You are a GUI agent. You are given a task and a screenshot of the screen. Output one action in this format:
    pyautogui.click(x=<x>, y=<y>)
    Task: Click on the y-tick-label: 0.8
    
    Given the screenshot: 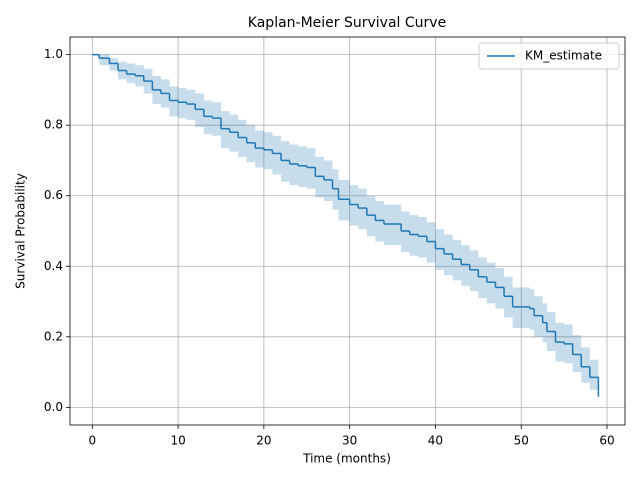 What is the action you would take?
    pyautogui.click(x=53, y=125)
    